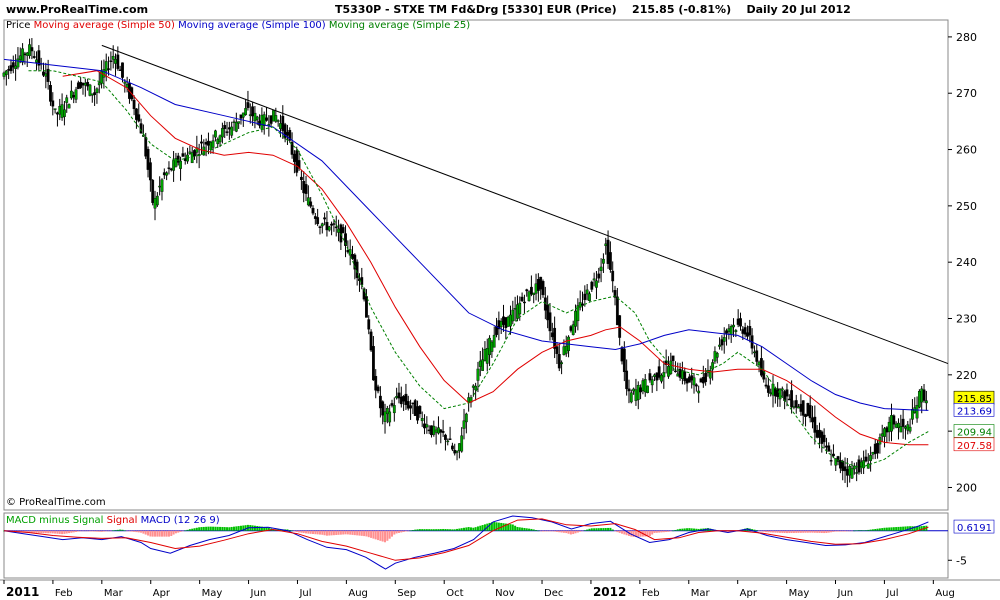  I want to click on x-tick-label: Apr, so click(162, 593).